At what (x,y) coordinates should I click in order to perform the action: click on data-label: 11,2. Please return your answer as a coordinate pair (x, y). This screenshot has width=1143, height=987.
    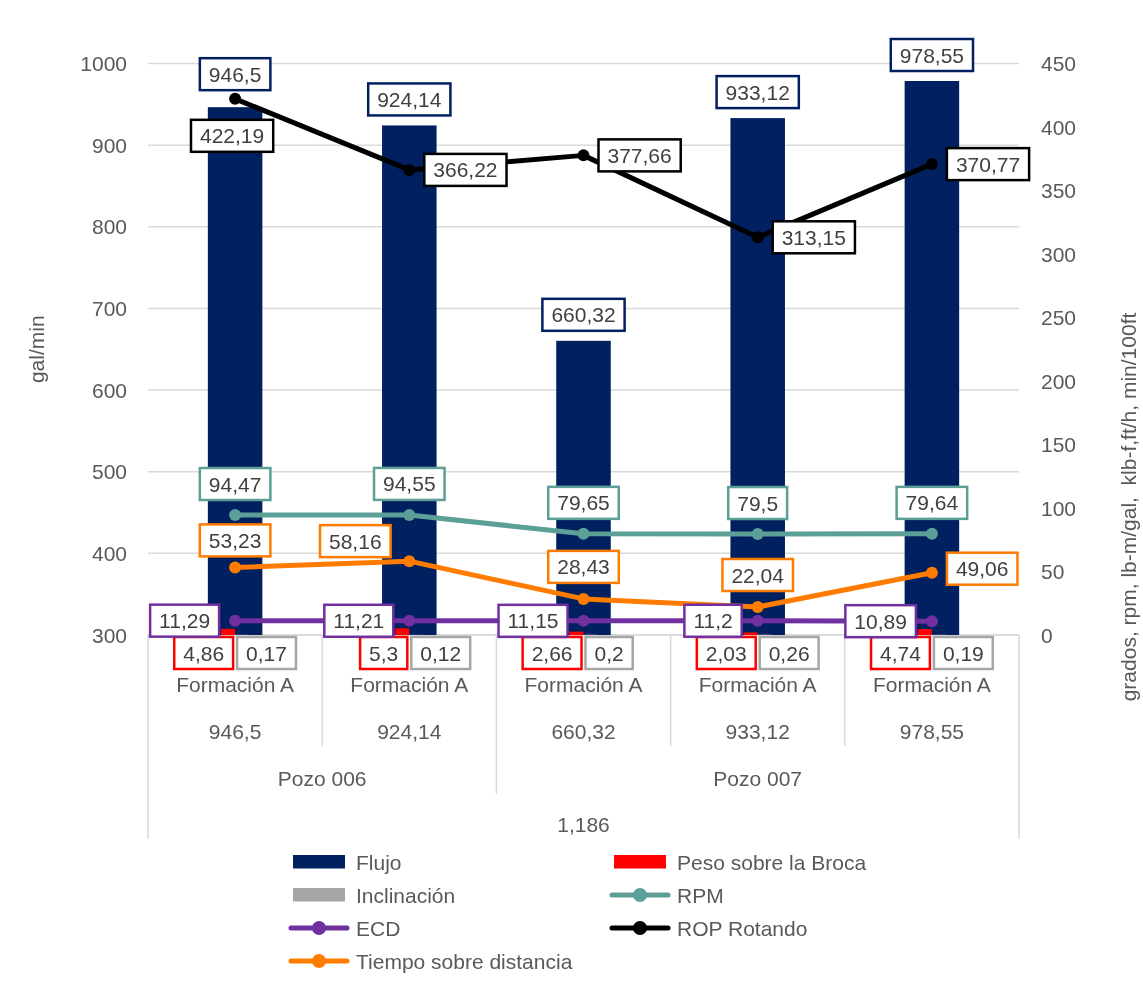
    Looking at the image, I should click on (713, 621).